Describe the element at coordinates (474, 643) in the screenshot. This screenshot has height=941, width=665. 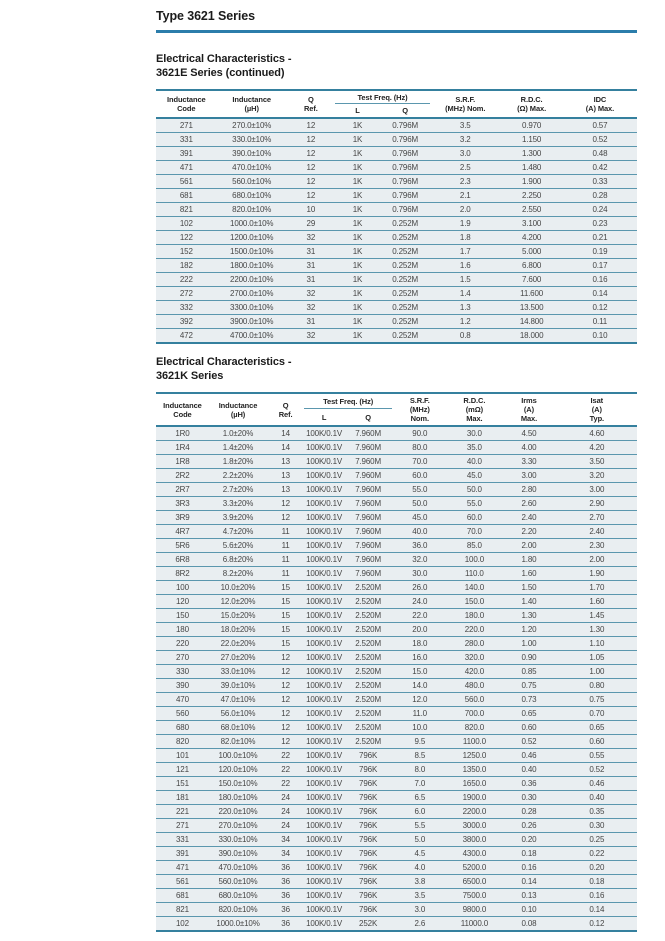
I see `cell-rdc: 280.0` at that location.